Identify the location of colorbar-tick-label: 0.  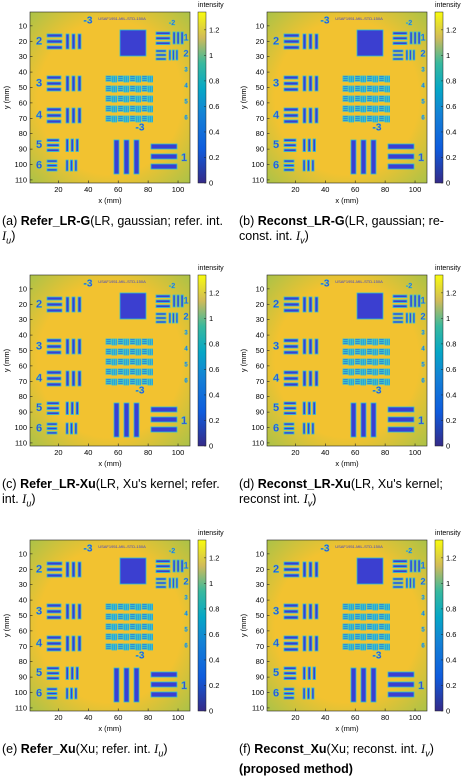
(448, 446).